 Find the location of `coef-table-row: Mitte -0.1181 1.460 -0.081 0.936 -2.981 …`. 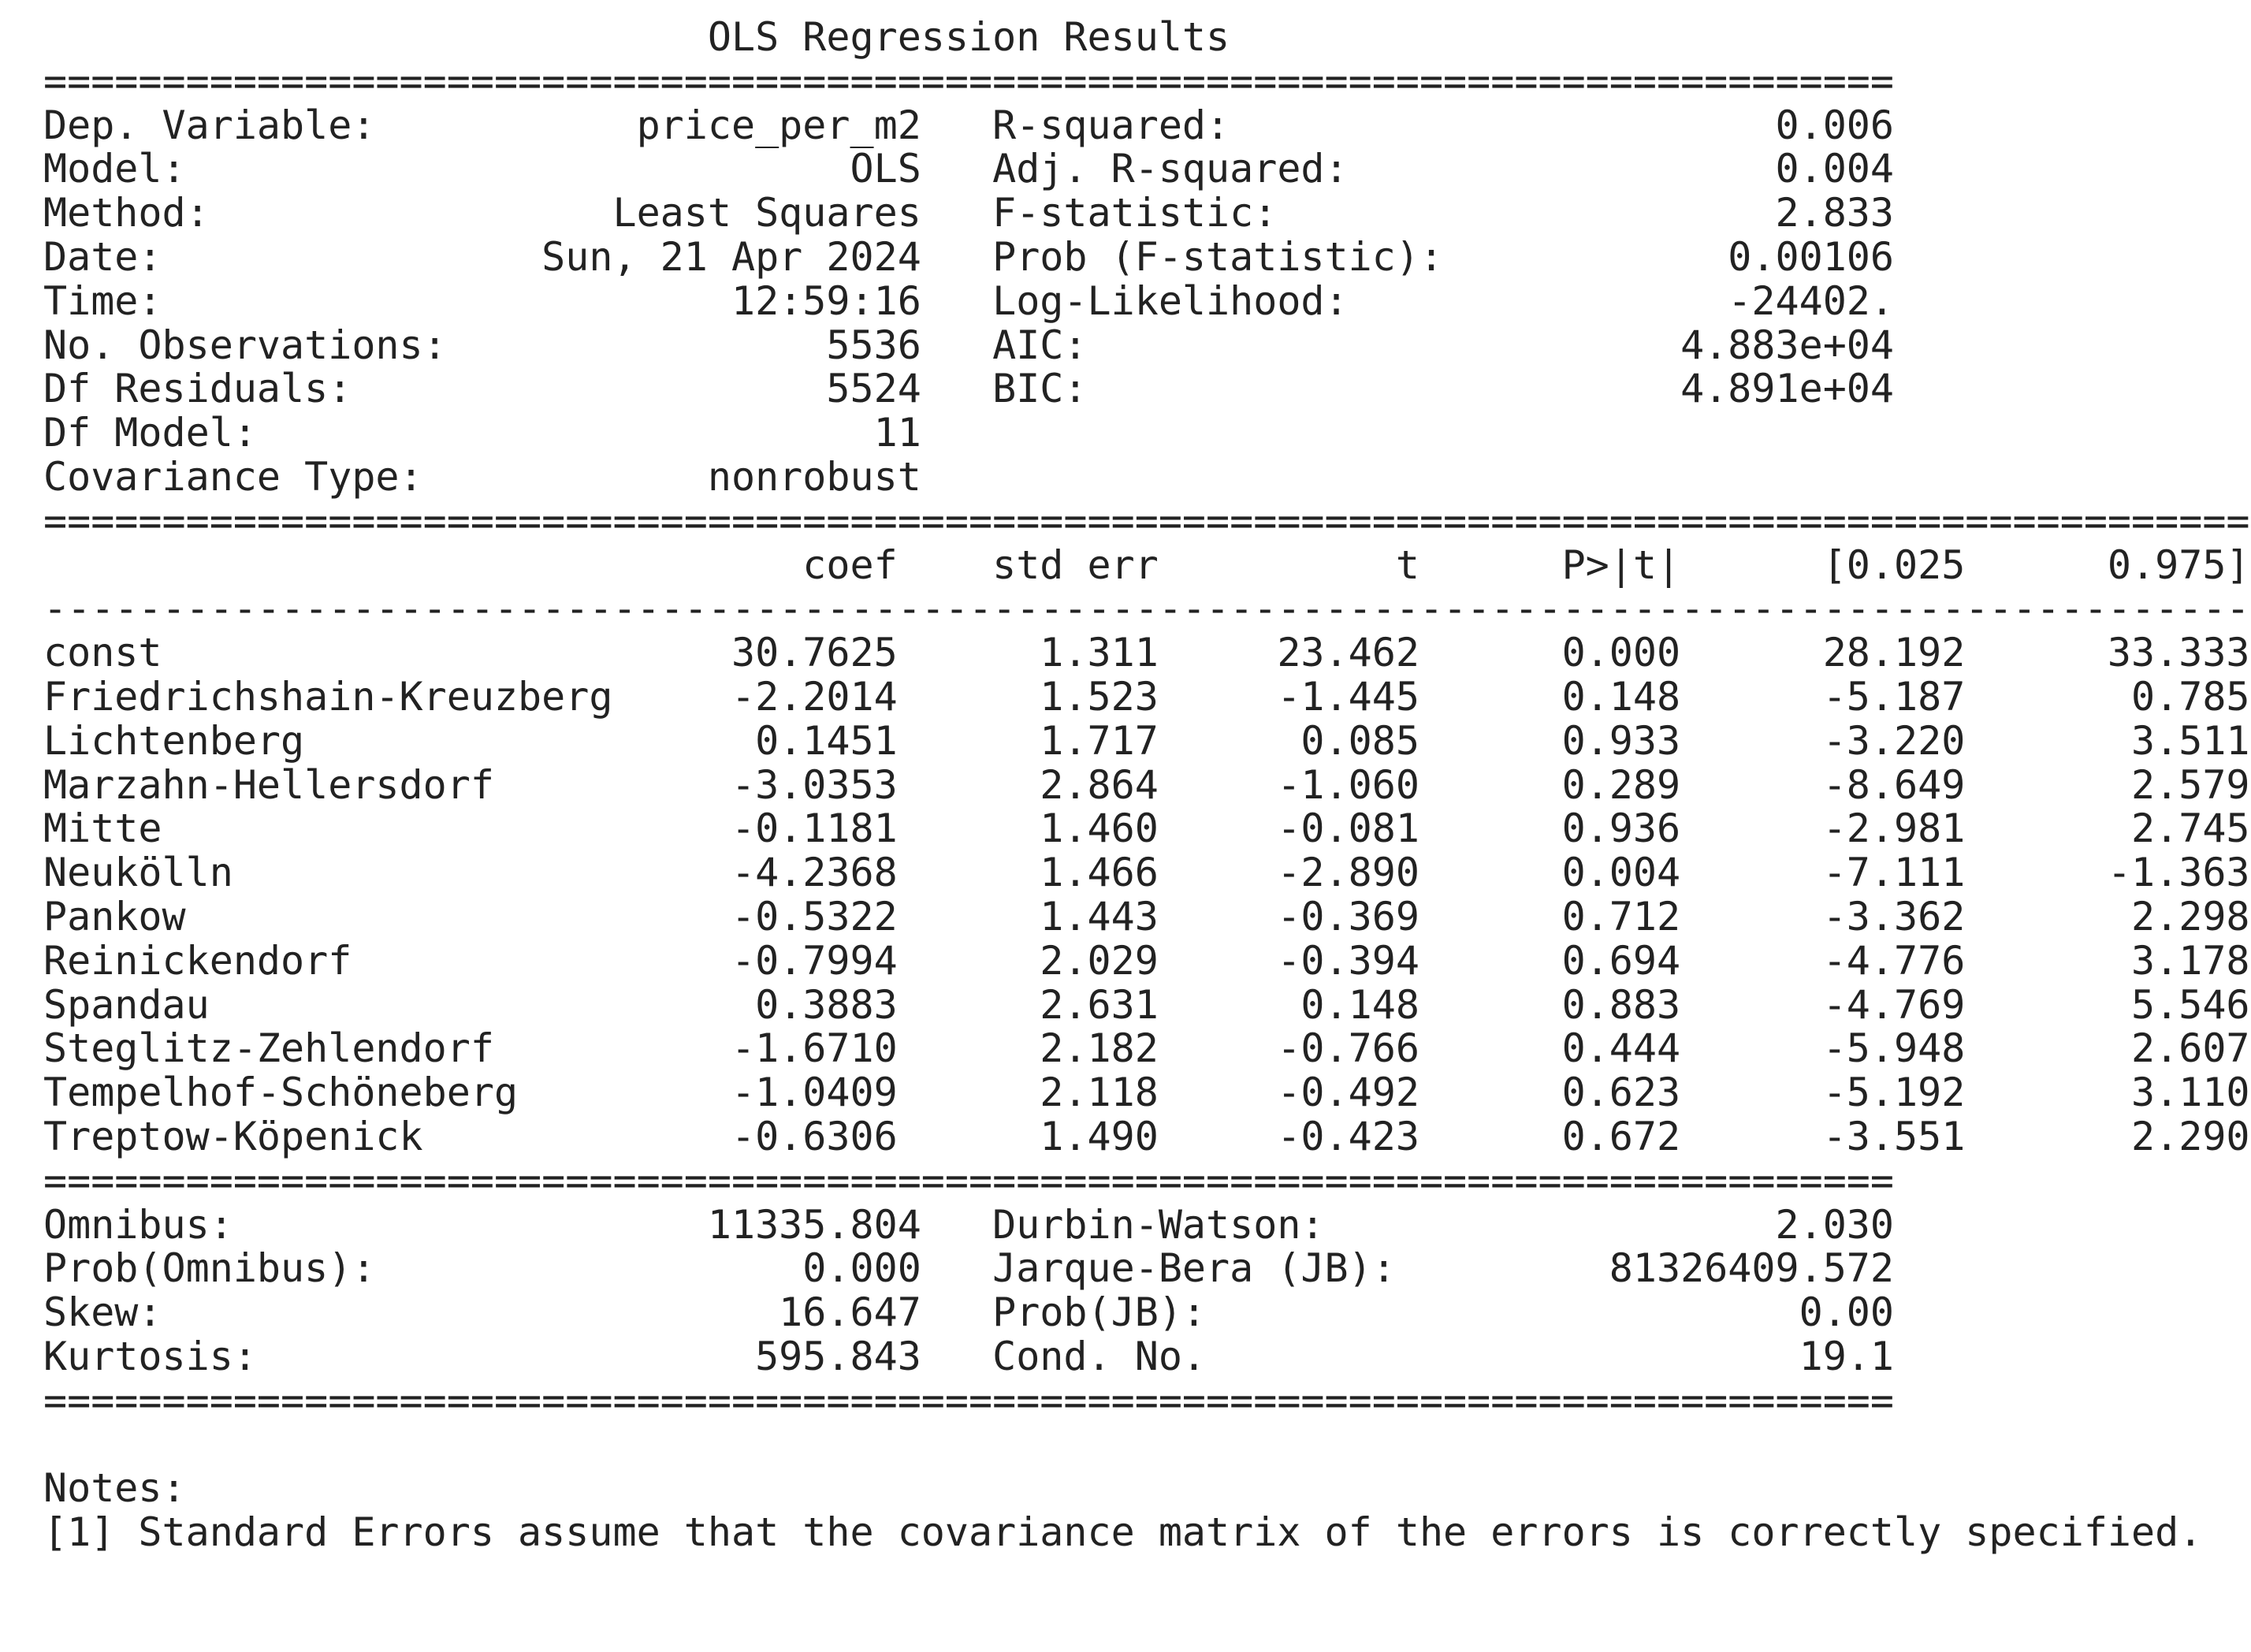

coef-table-row: Mitte -0.1181 1.460 -0.081 0.936 -2.981 … is located at coordinates (1146, 829).